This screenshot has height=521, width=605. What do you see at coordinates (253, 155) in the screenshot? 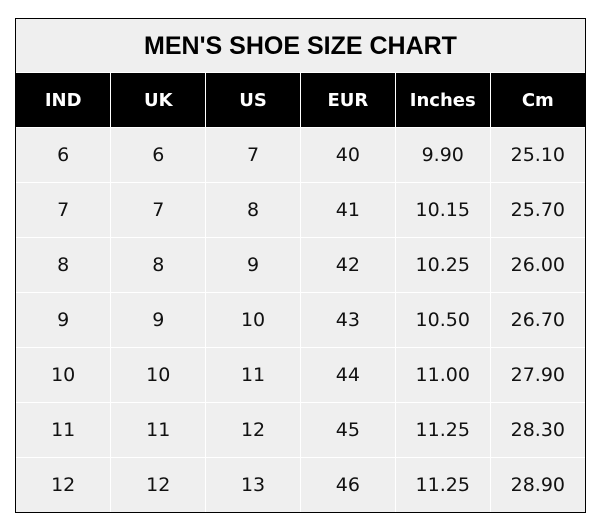
I see `cell-us: 7` at bounding box center [253, 155].